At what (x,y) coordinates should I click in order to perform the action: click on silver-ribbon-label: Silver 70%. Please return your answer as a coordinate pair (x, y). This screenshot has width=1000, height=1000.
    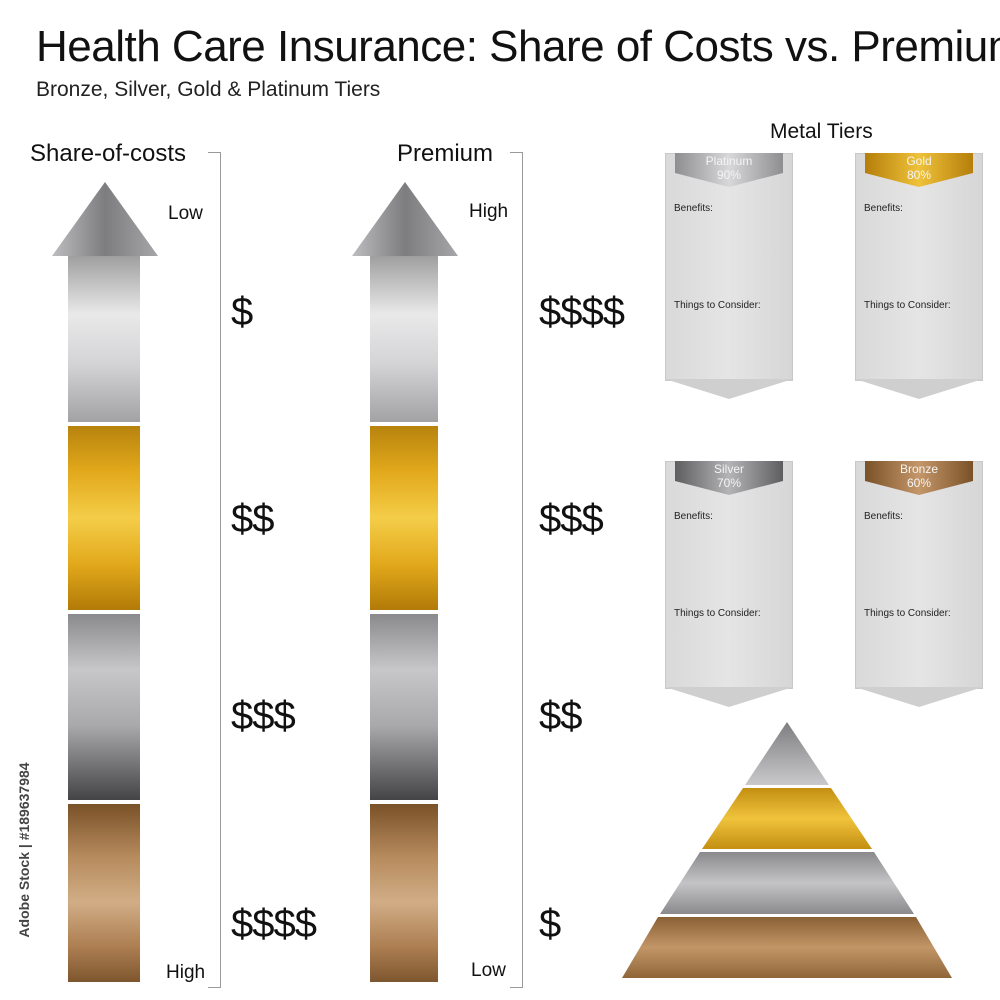
    Looking at the image, I should click on (729, 476).